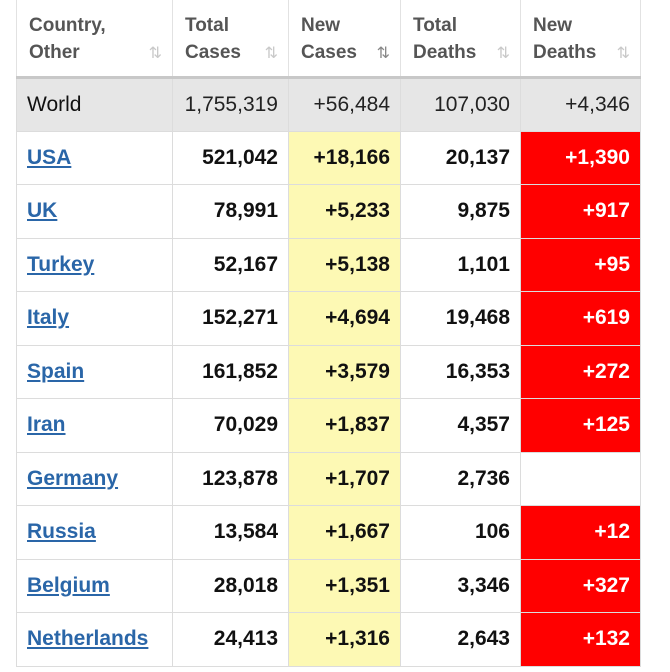  Describe the element at coordinates (42, 211) in the screenshot. I see `country-link: UK` at that location.